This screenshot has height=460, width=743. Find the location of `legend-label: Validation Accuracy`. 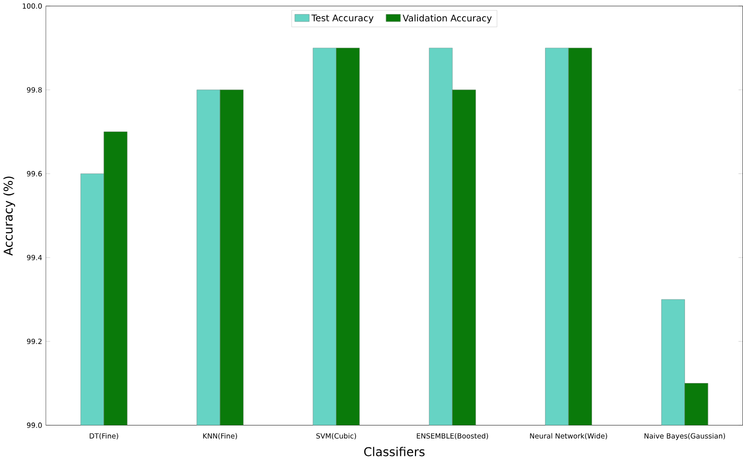

legend-label: Validation Accuracy is located at coordinates (447, 19).